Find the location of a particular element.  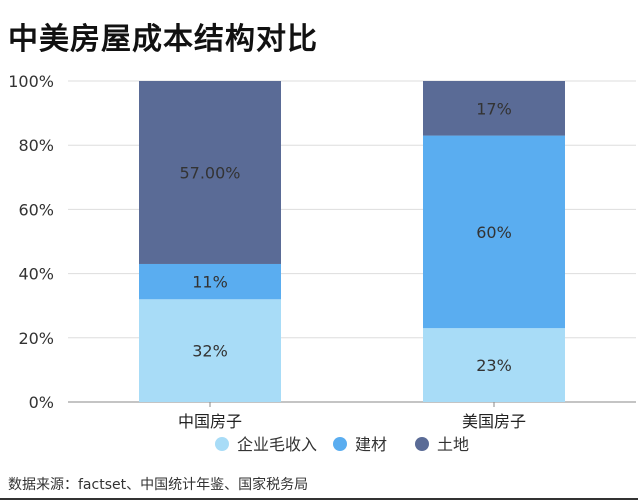

x-tick-label: 中国房子 is located at coordinates (210, 421).